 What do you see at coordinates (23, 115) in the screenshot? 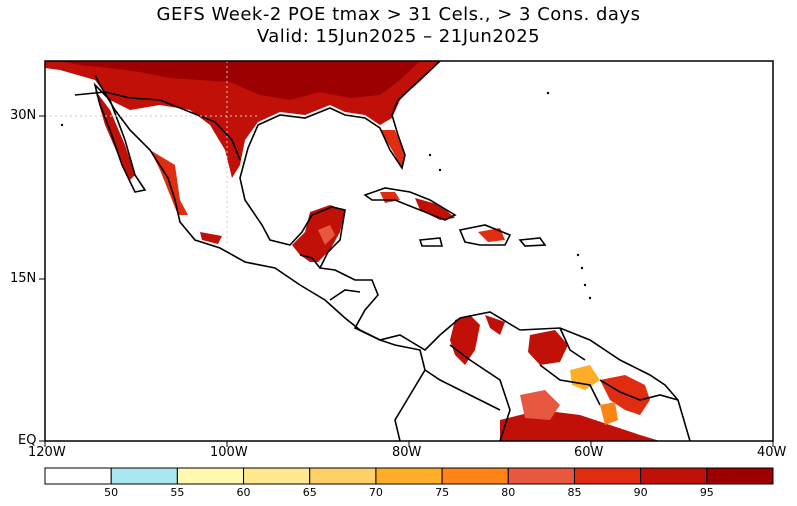
I see `lat-label-30n: 30N` at bounding box center [23, 115].